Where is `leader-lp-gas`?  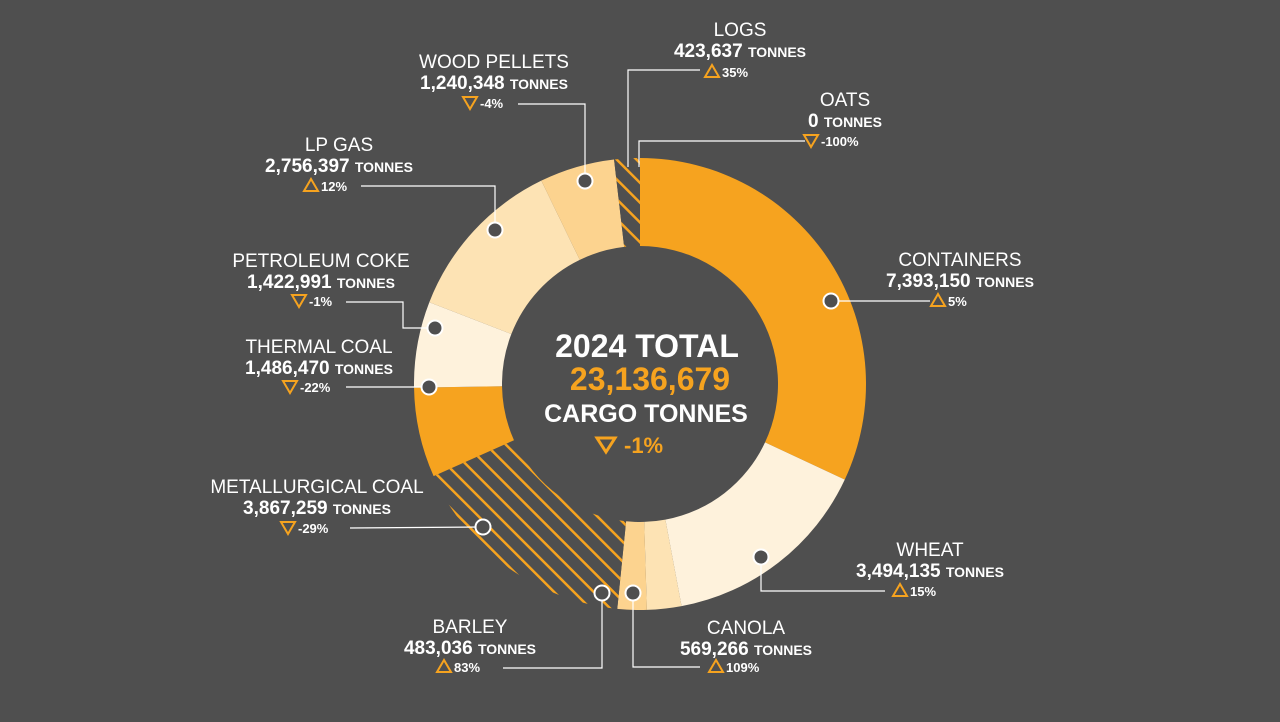 leader-lp-gas is located at coordinates (428, 207).